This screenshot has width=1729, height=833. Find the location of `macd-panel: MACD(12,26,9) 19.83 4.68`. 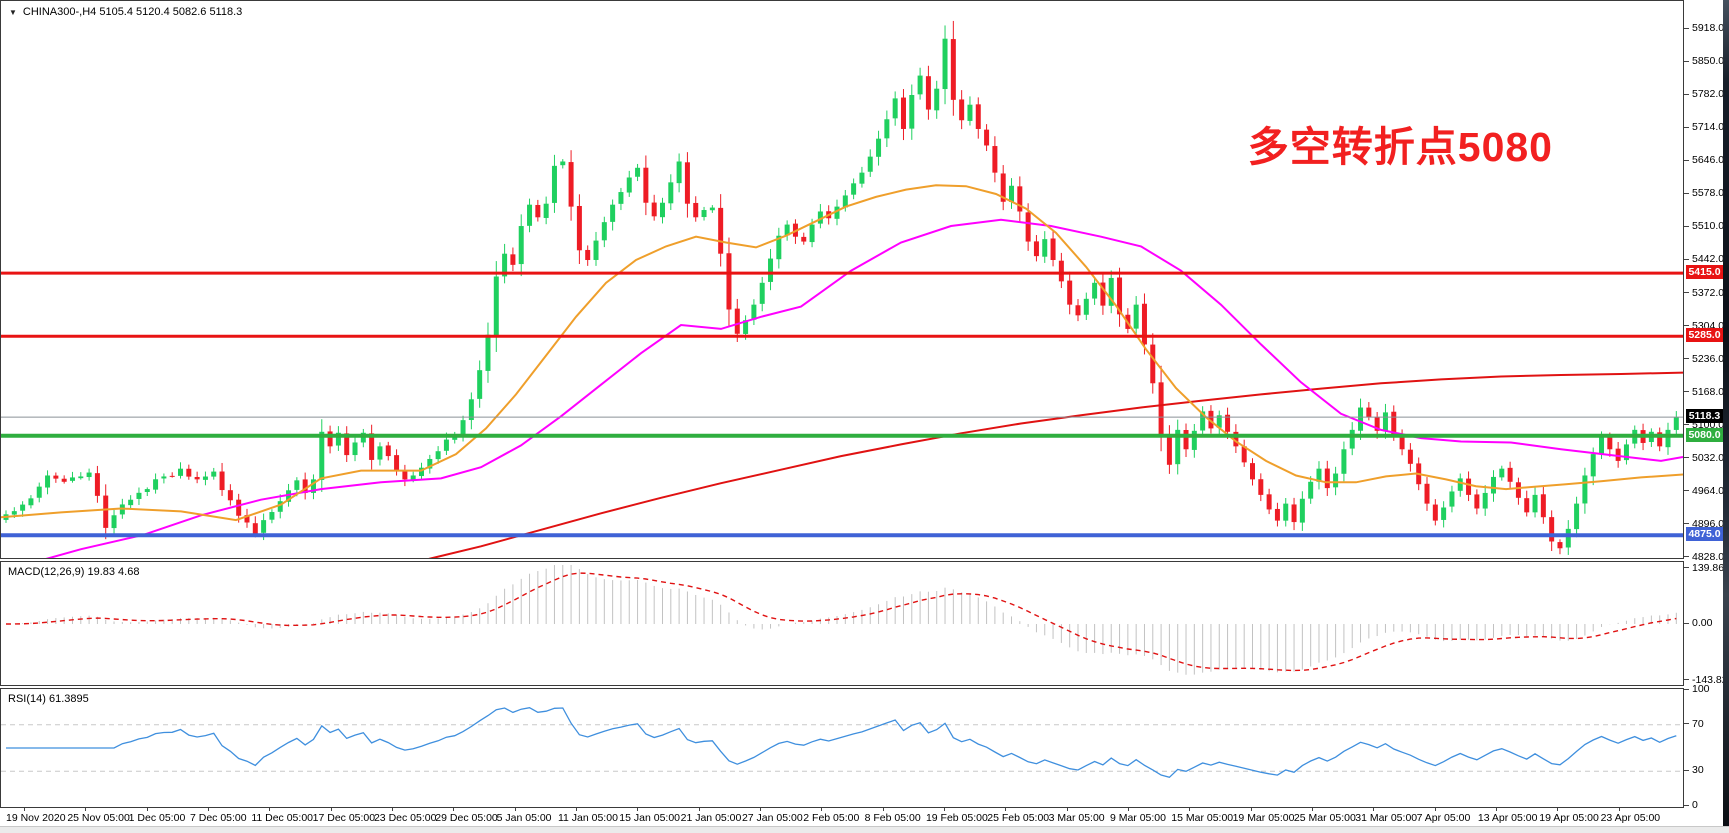

macd-panel: MACD(12,26,9) 19.83 4.68 is located at coordinates (842, 623).